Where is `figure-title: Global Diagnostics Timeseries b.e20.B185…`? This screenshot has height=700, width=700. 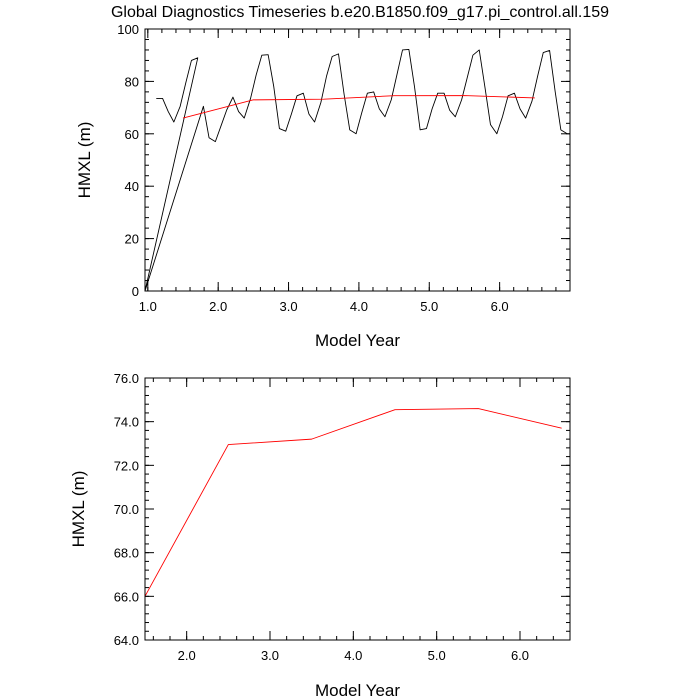
figure-title: Global Diagnostics Timeseries b.e20.B185… is located at coordinates (360, 12).